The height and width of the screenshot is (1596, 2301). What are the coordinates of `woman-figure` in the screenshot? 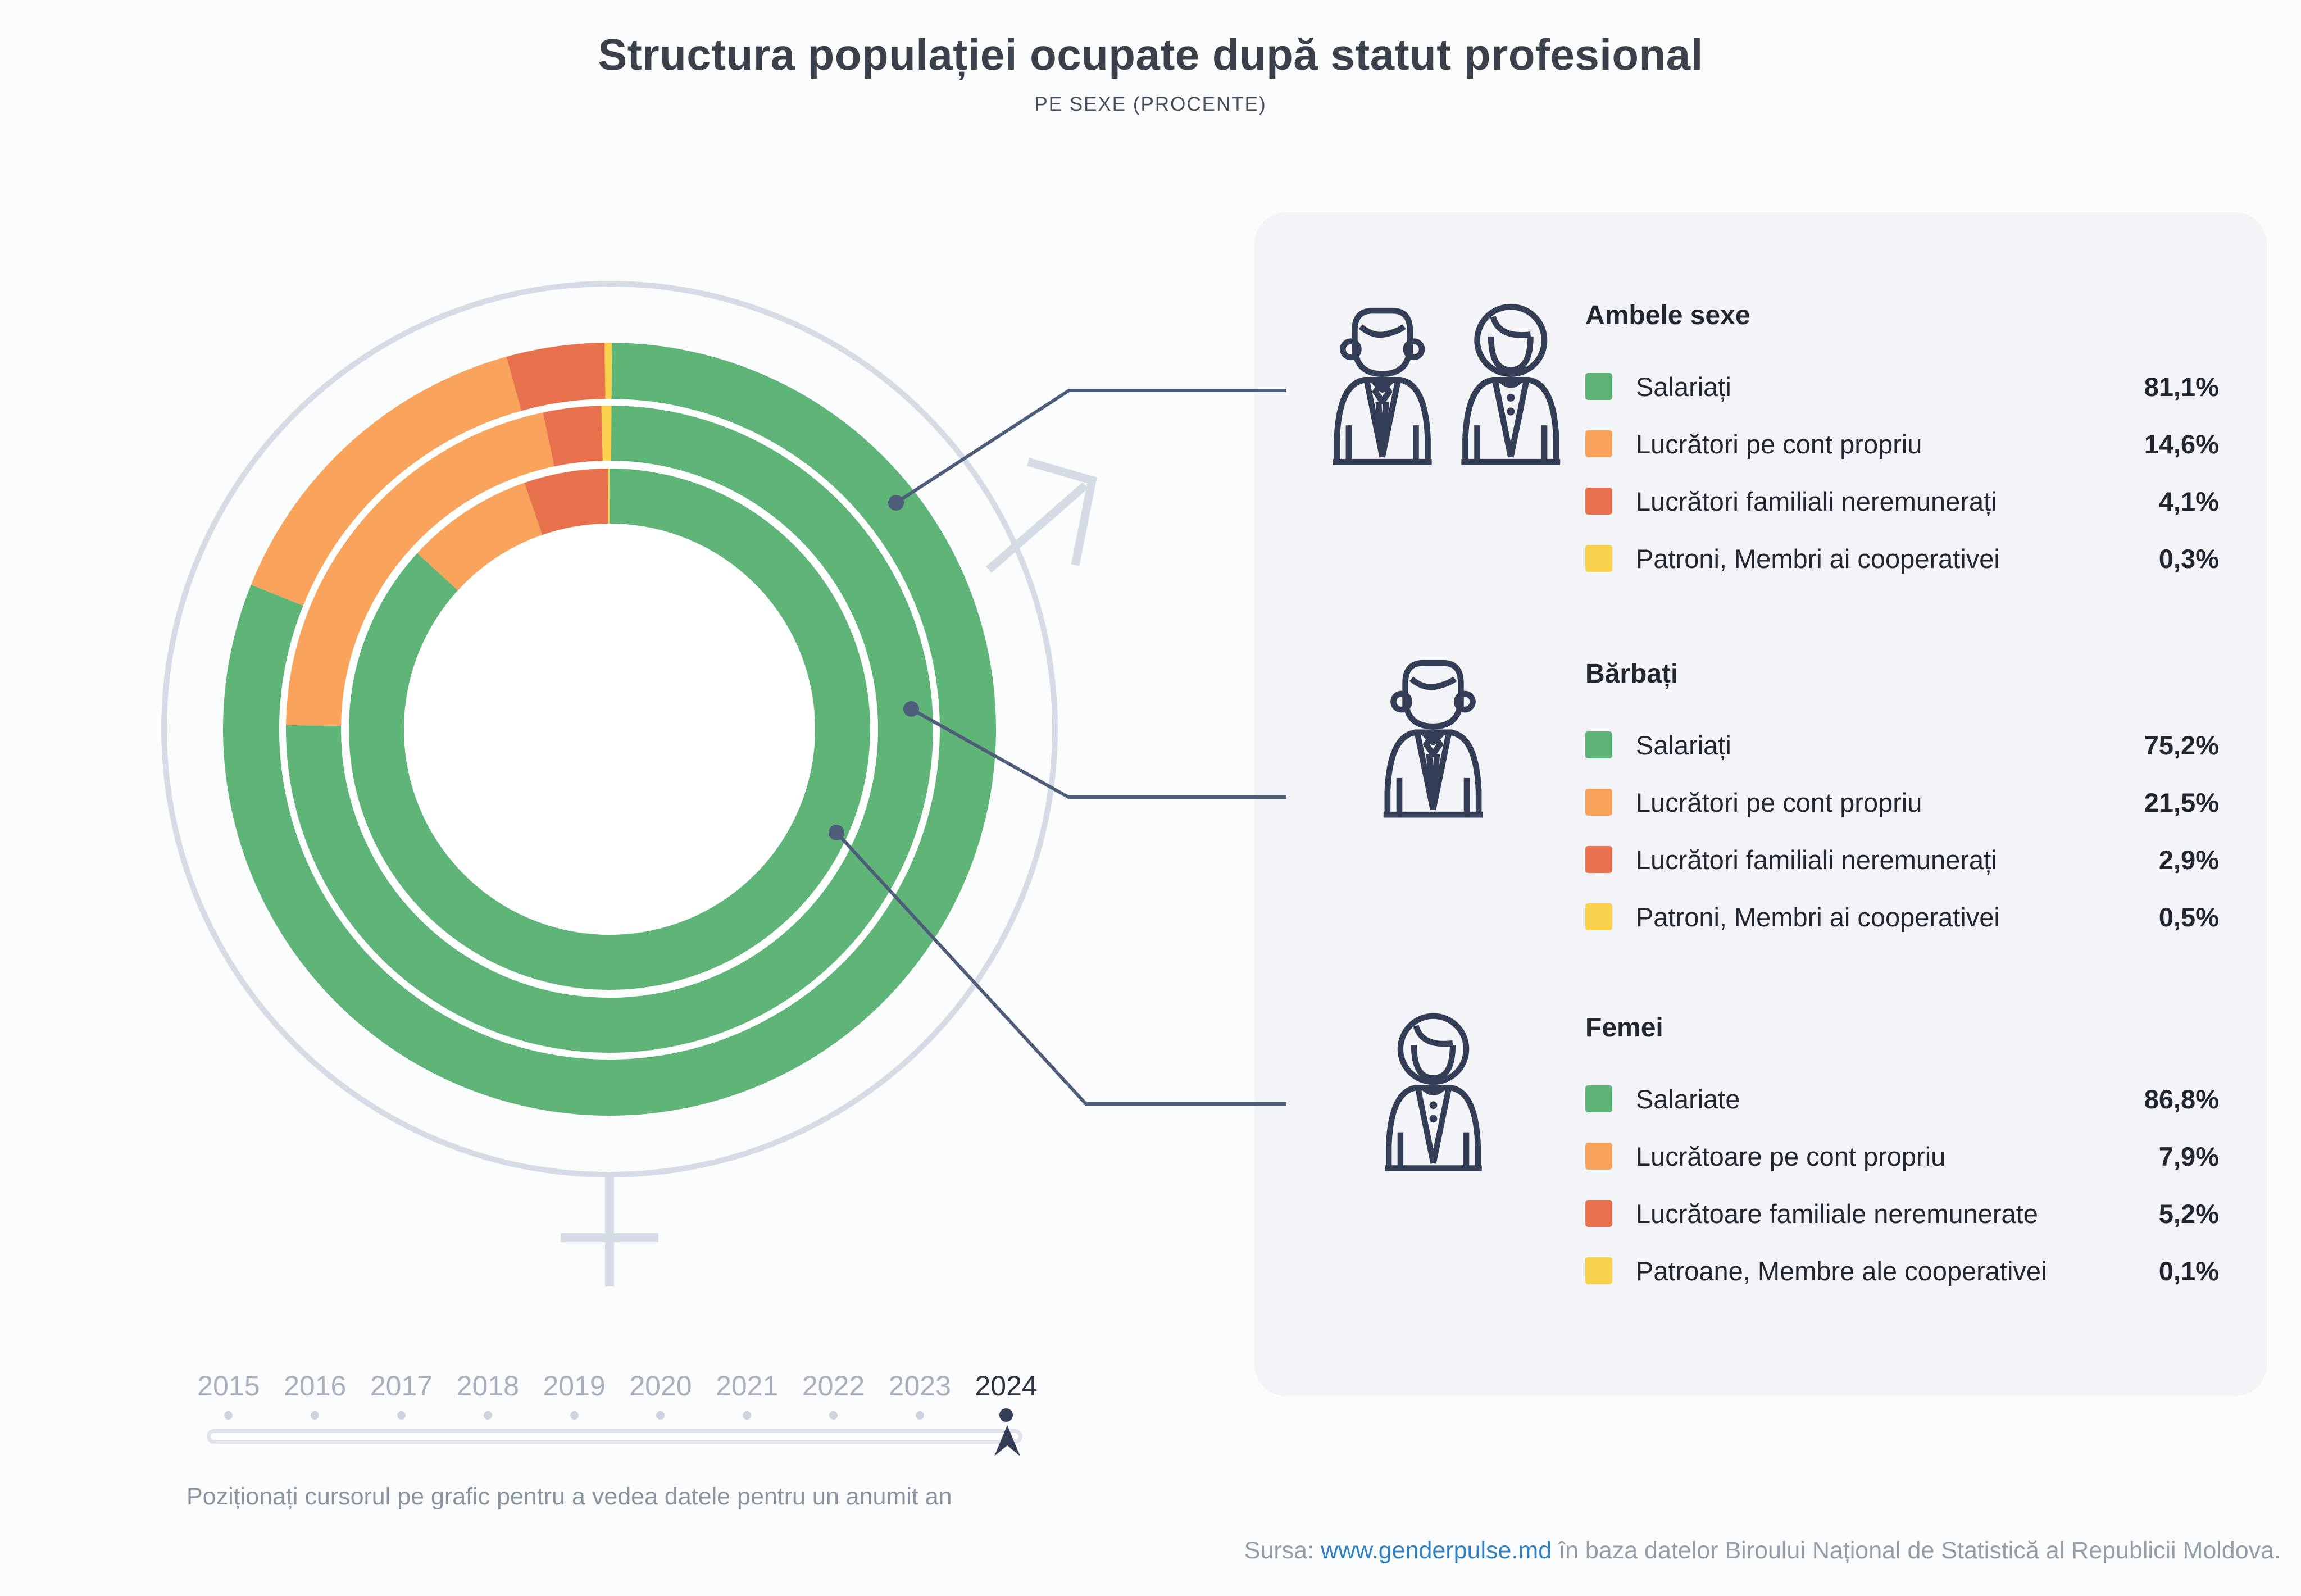 It's located at (1511, 384).